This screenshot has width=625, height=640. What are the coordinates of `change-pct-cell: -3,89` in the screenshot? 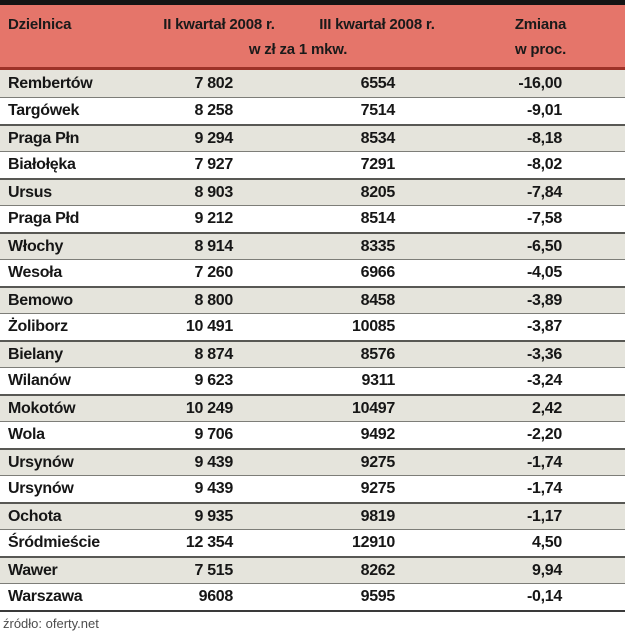 It's located at (544, 300).